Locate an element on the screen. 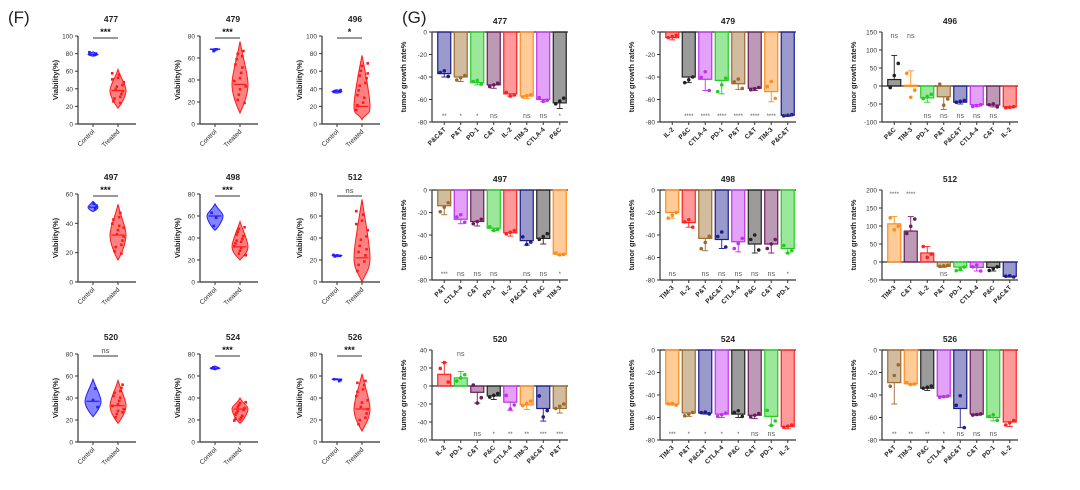 Image resolution: width=1080 pixels, height=490 pixels. y-tick-label: -20 is located at coordinates (423, 213).